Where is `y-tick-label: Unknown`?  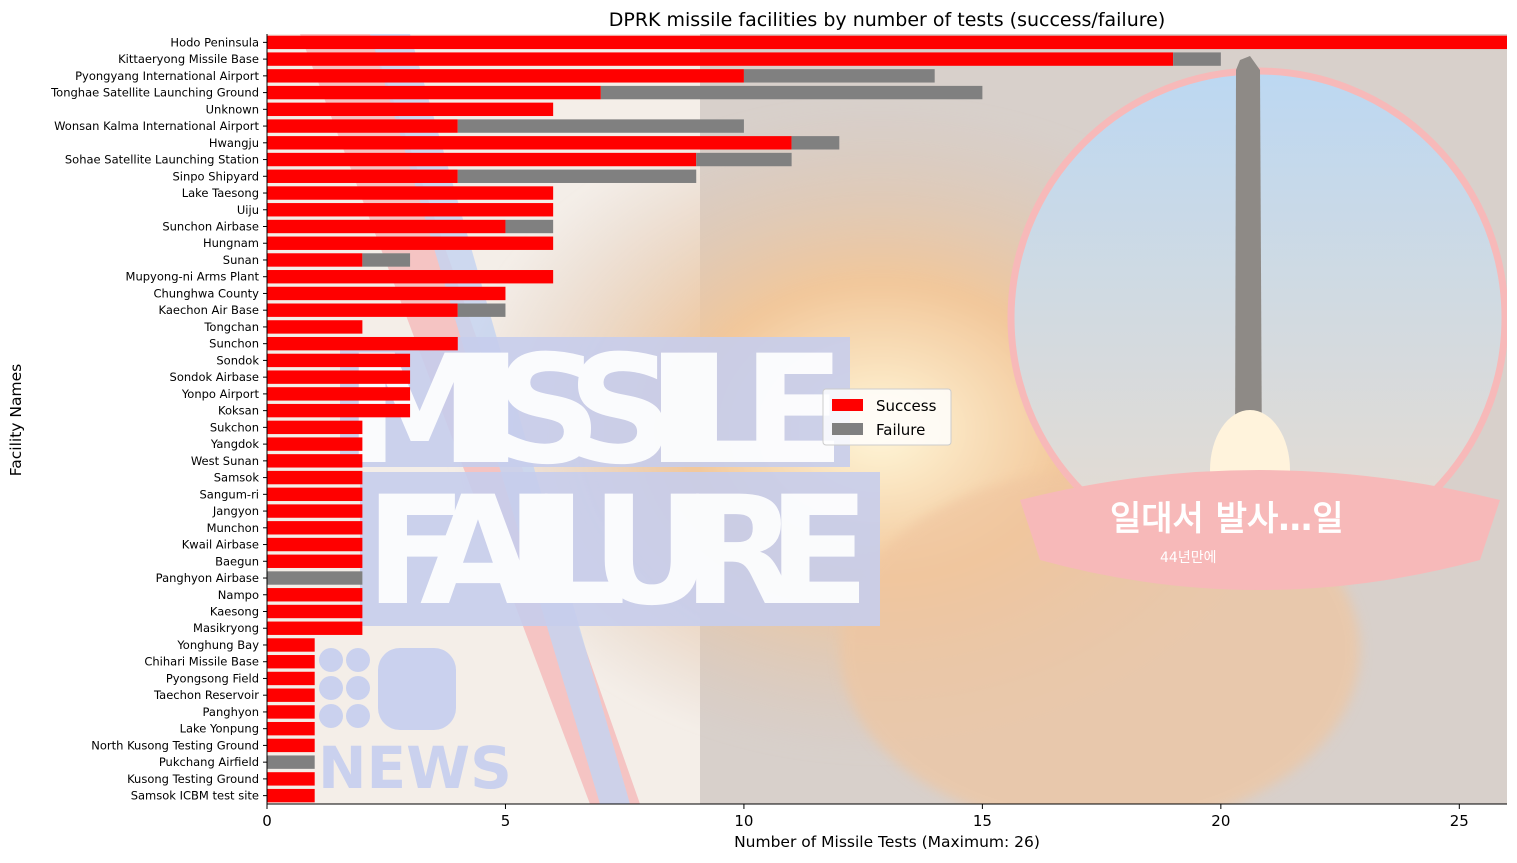 y-tick-label: Unknown is located at coordinates (232, 109).